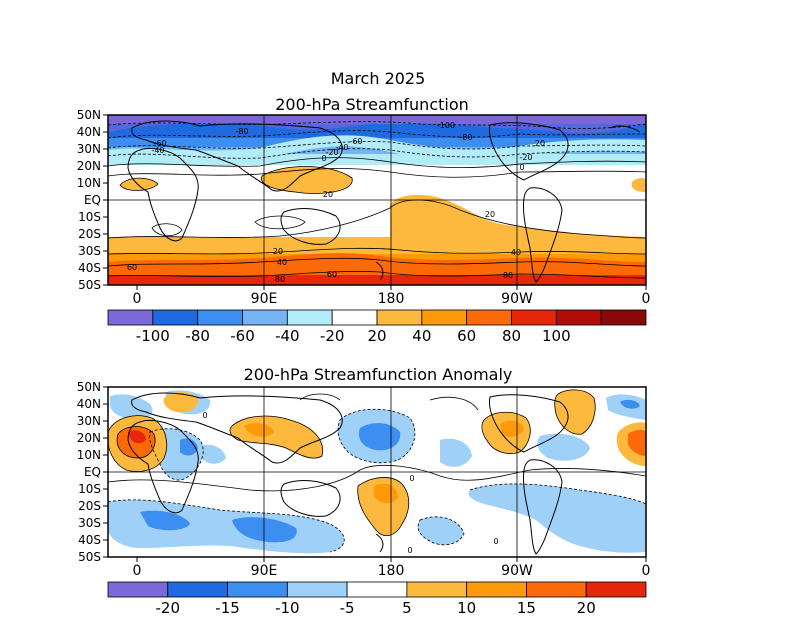 This screenshot has height=618, width=800. I want to click on lat-tick-label: 30S, so click(89, 251).